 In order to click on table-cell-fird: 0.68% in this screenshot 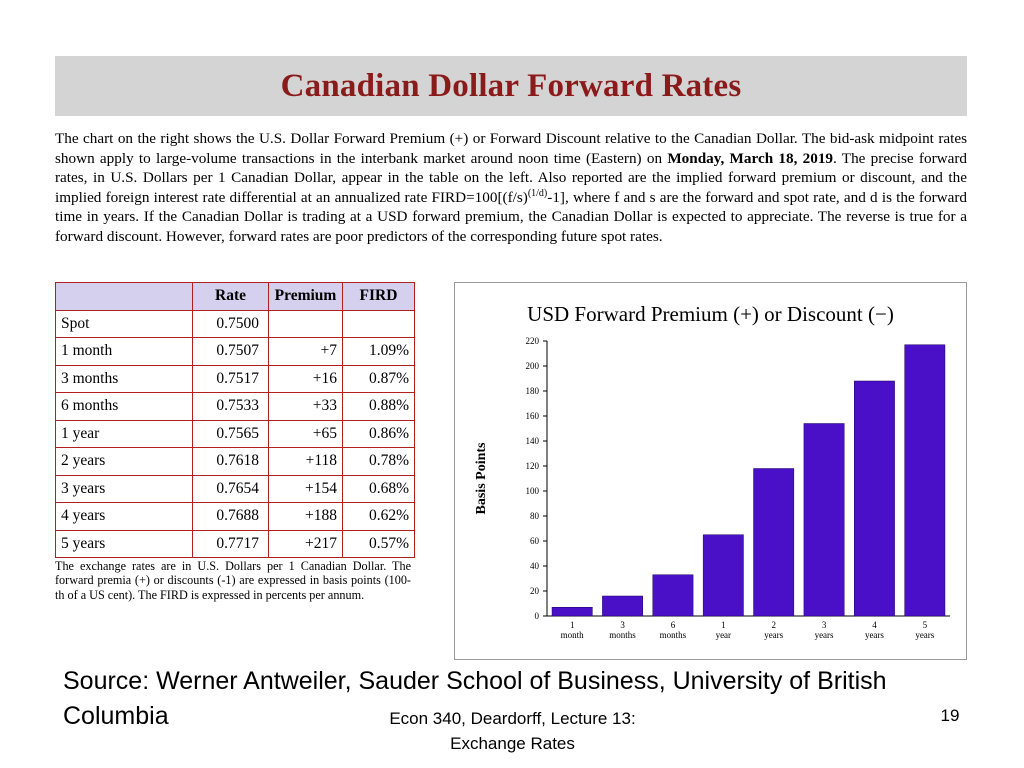, I will do `click(378, 488)`.